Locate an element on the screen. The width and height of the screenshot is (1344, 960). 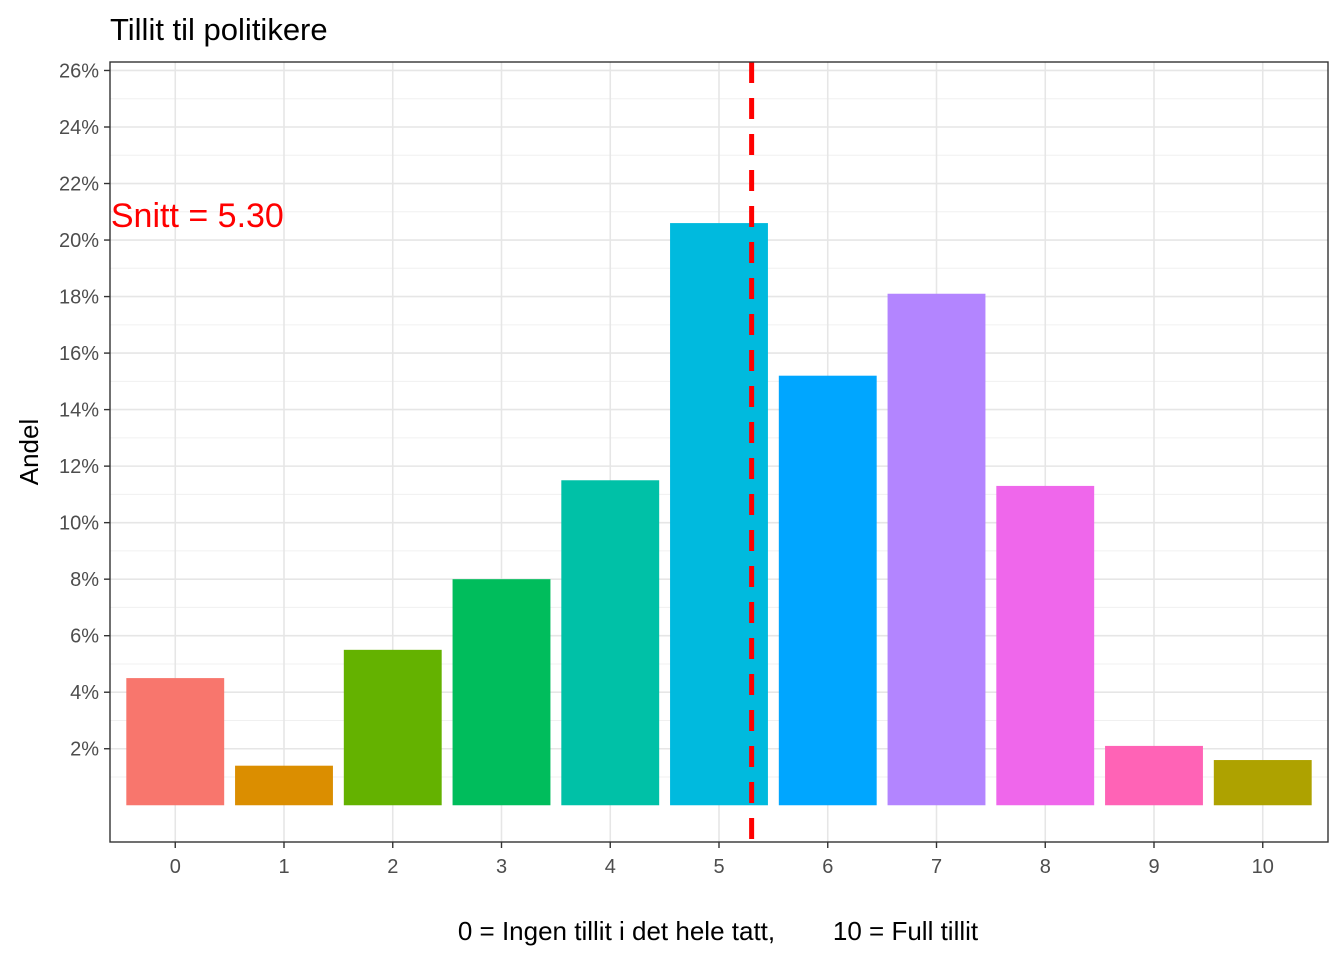
x-axis: 0 1 2 3 4 5 6 7 8 9 10 is located at coordinates (722, 860).